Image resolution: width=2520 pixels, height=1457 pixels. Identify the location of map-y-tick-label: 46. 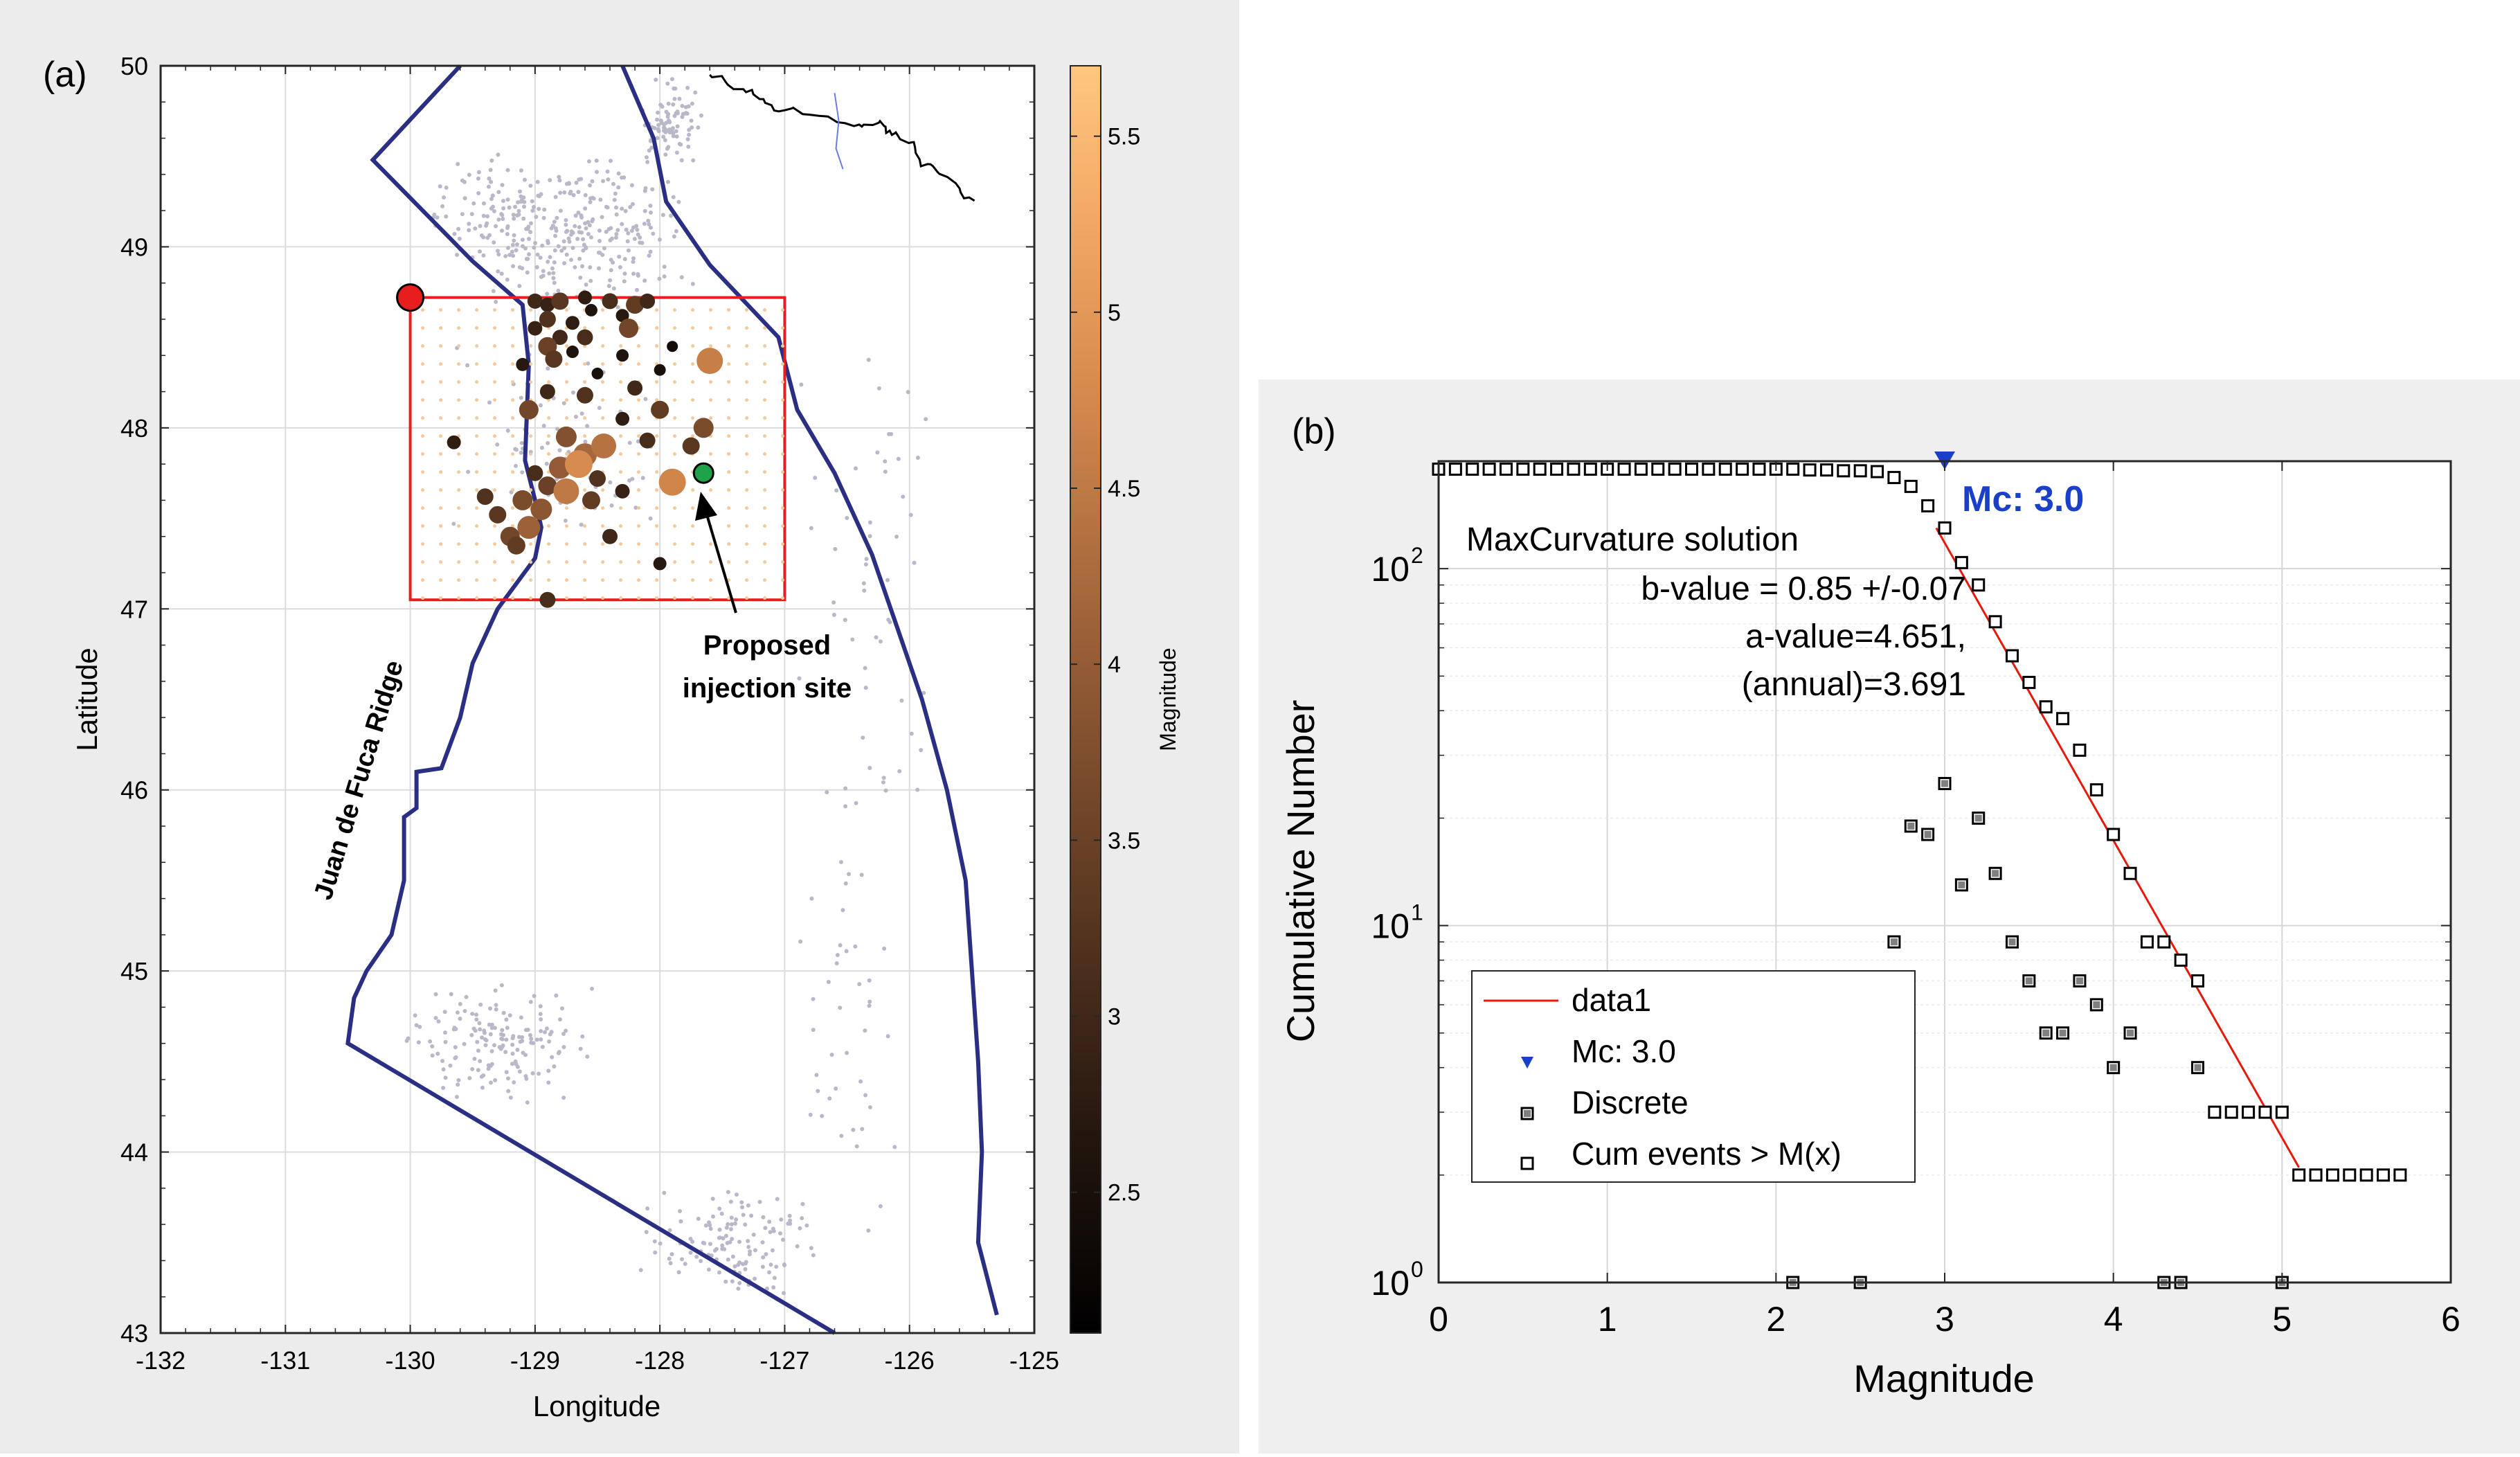
(134, 791).